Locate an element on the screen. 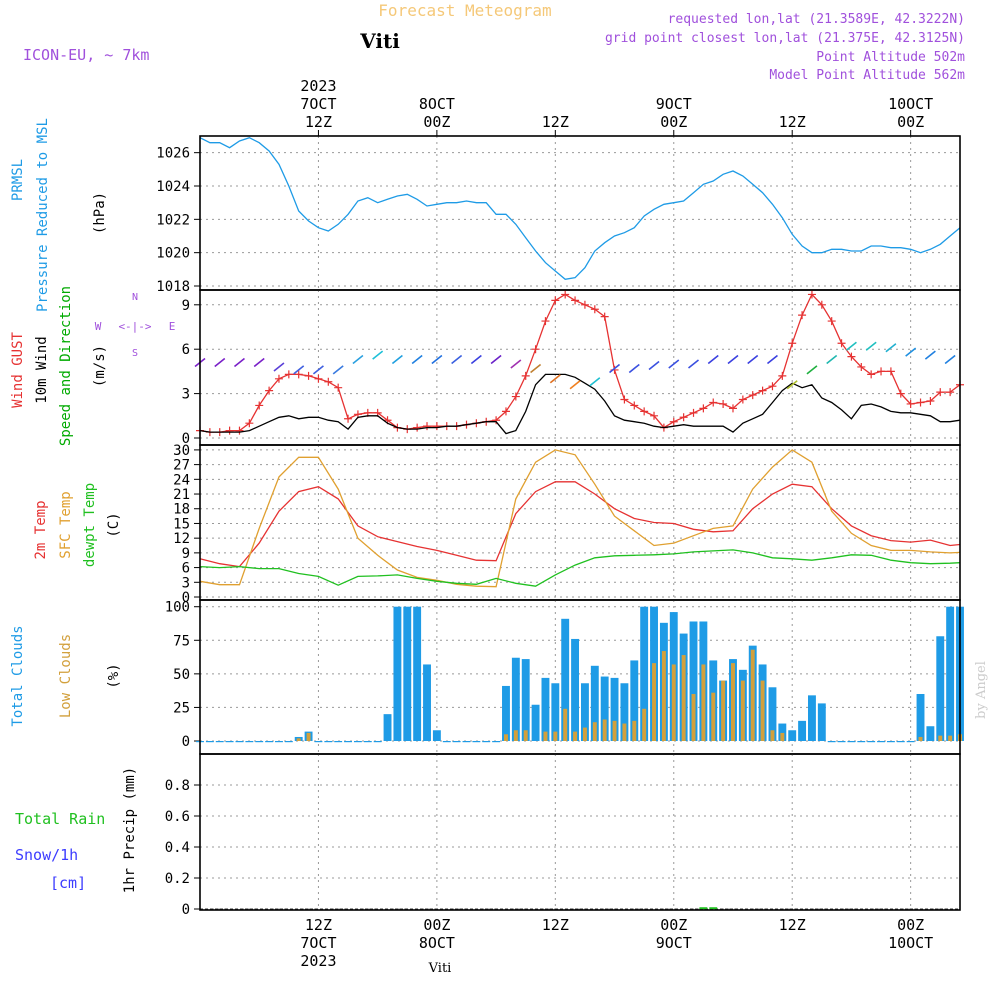 This screenshot has width=1000, height=1000. y-tick-label: 0.2 is located at coordinates (177, 879).